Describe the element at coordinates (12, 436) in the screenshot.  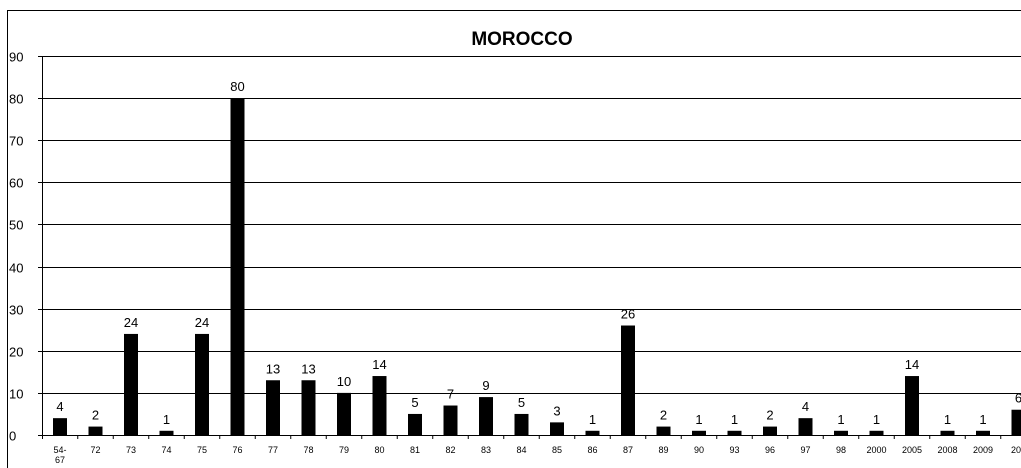
I see `y-tick-label: 0` at that location.